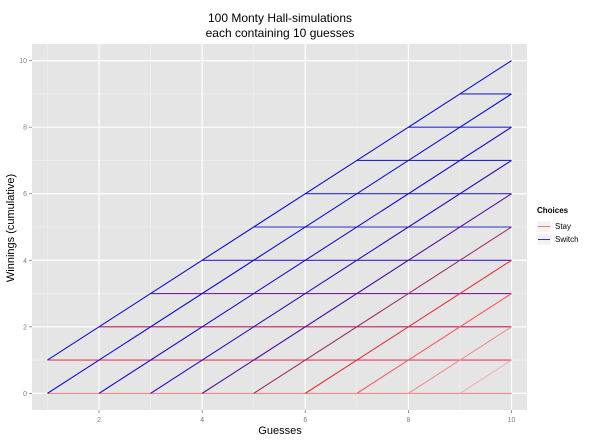 This screenshot has width=600, height=447. I want to click on legend-label-switch: Switch, so click(567, 239).